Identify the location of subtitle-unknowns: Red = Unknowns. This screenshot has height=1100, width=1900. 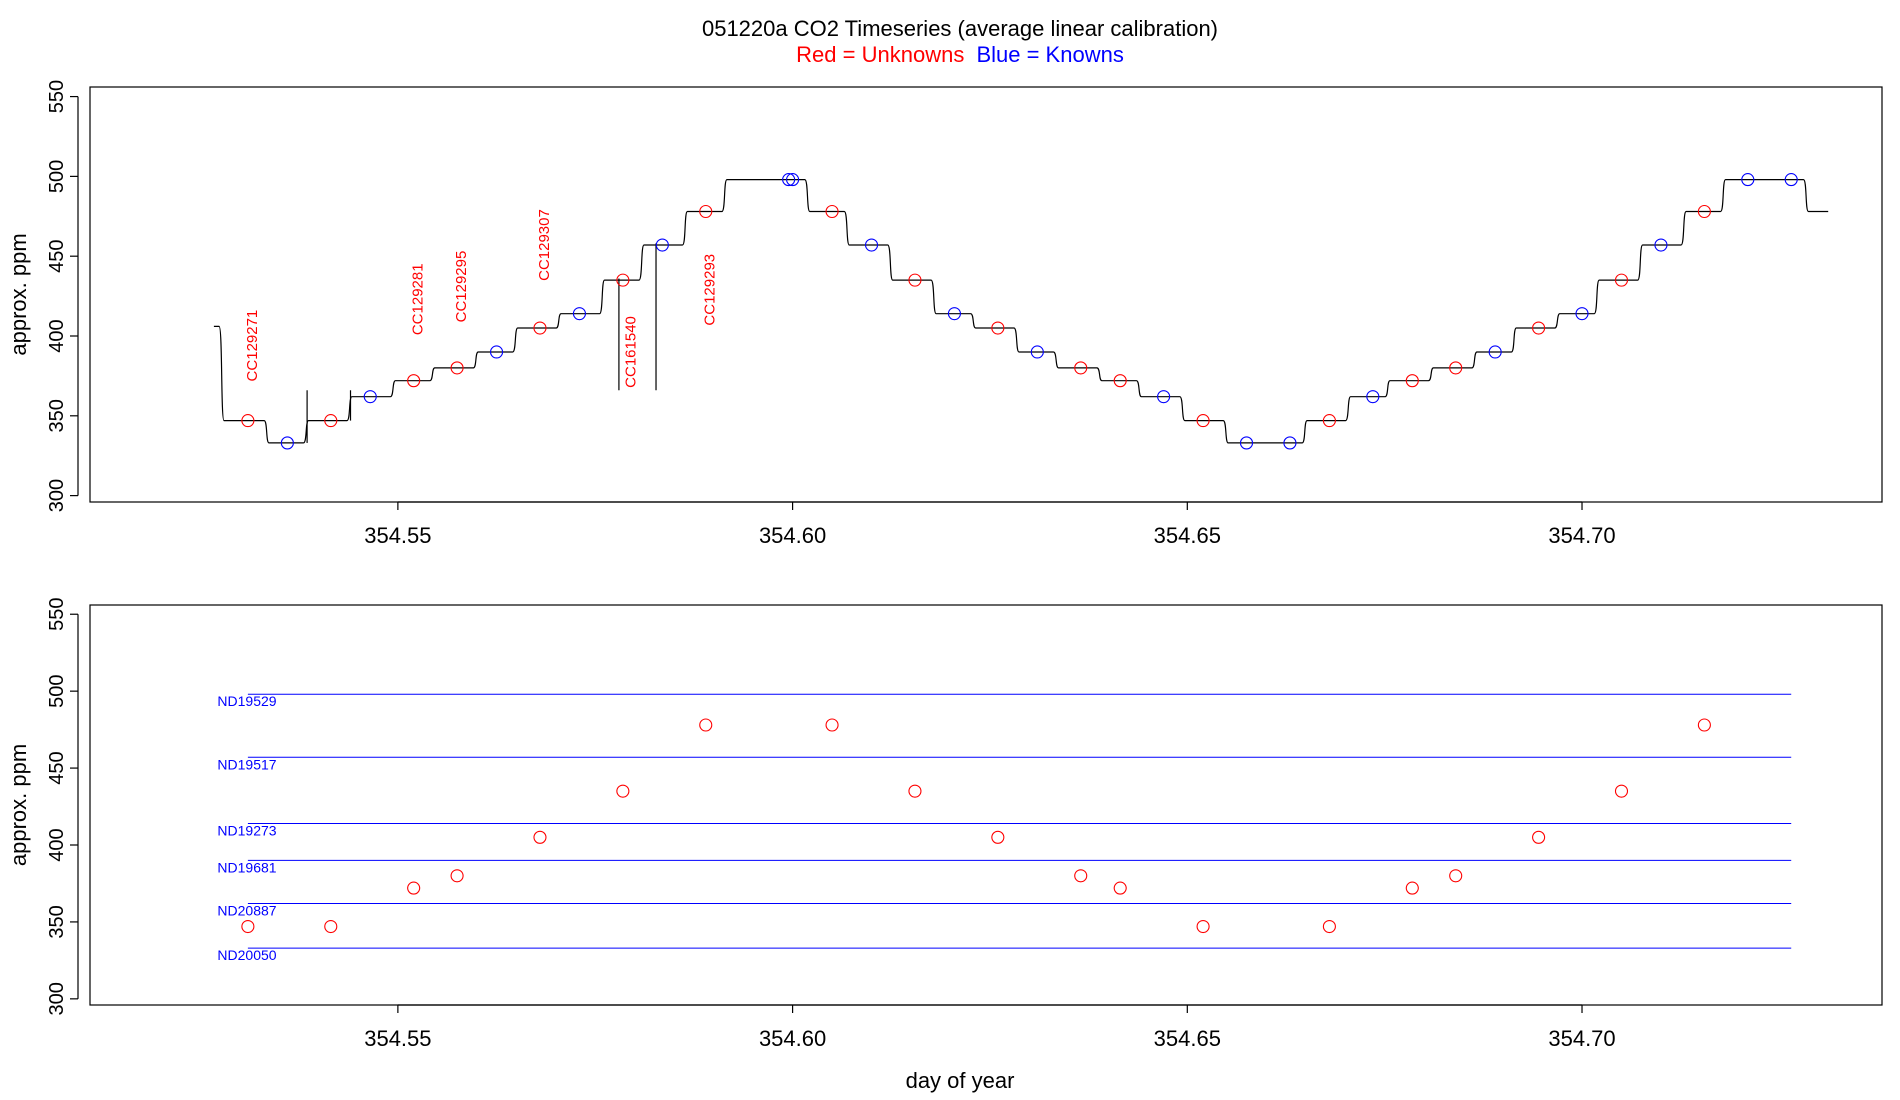
(880, 54).